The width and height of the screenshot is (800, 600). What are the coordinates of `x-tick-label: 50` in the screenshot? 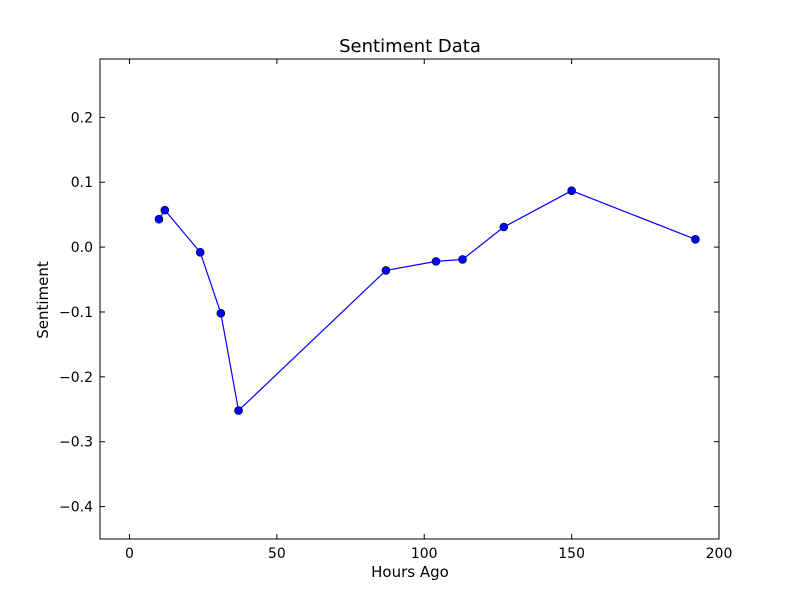 It's located at (277, 554).